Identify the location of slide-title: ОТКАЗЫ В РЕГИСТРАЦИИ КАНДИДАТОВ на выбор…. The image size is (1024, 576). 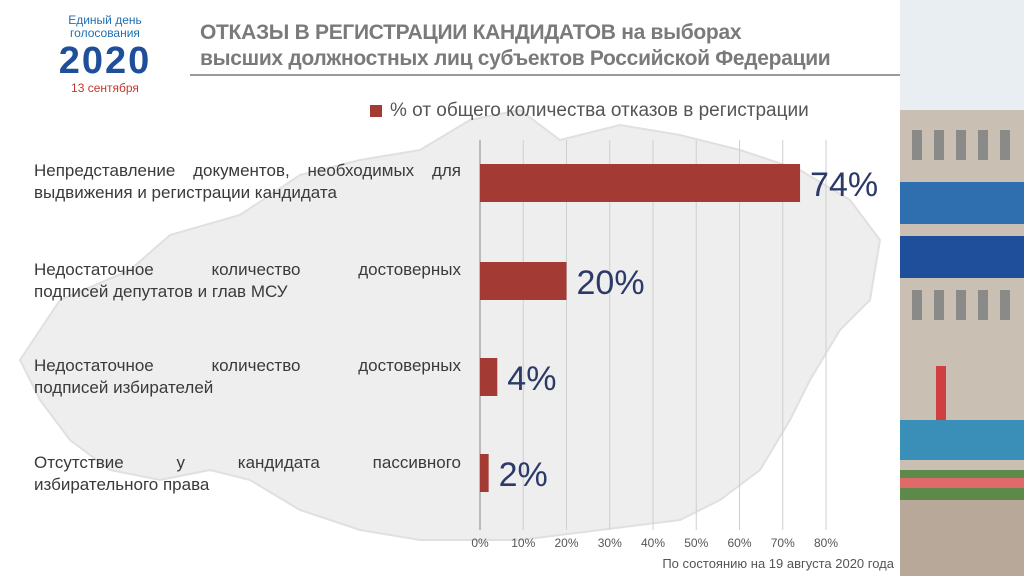
(550, 46).